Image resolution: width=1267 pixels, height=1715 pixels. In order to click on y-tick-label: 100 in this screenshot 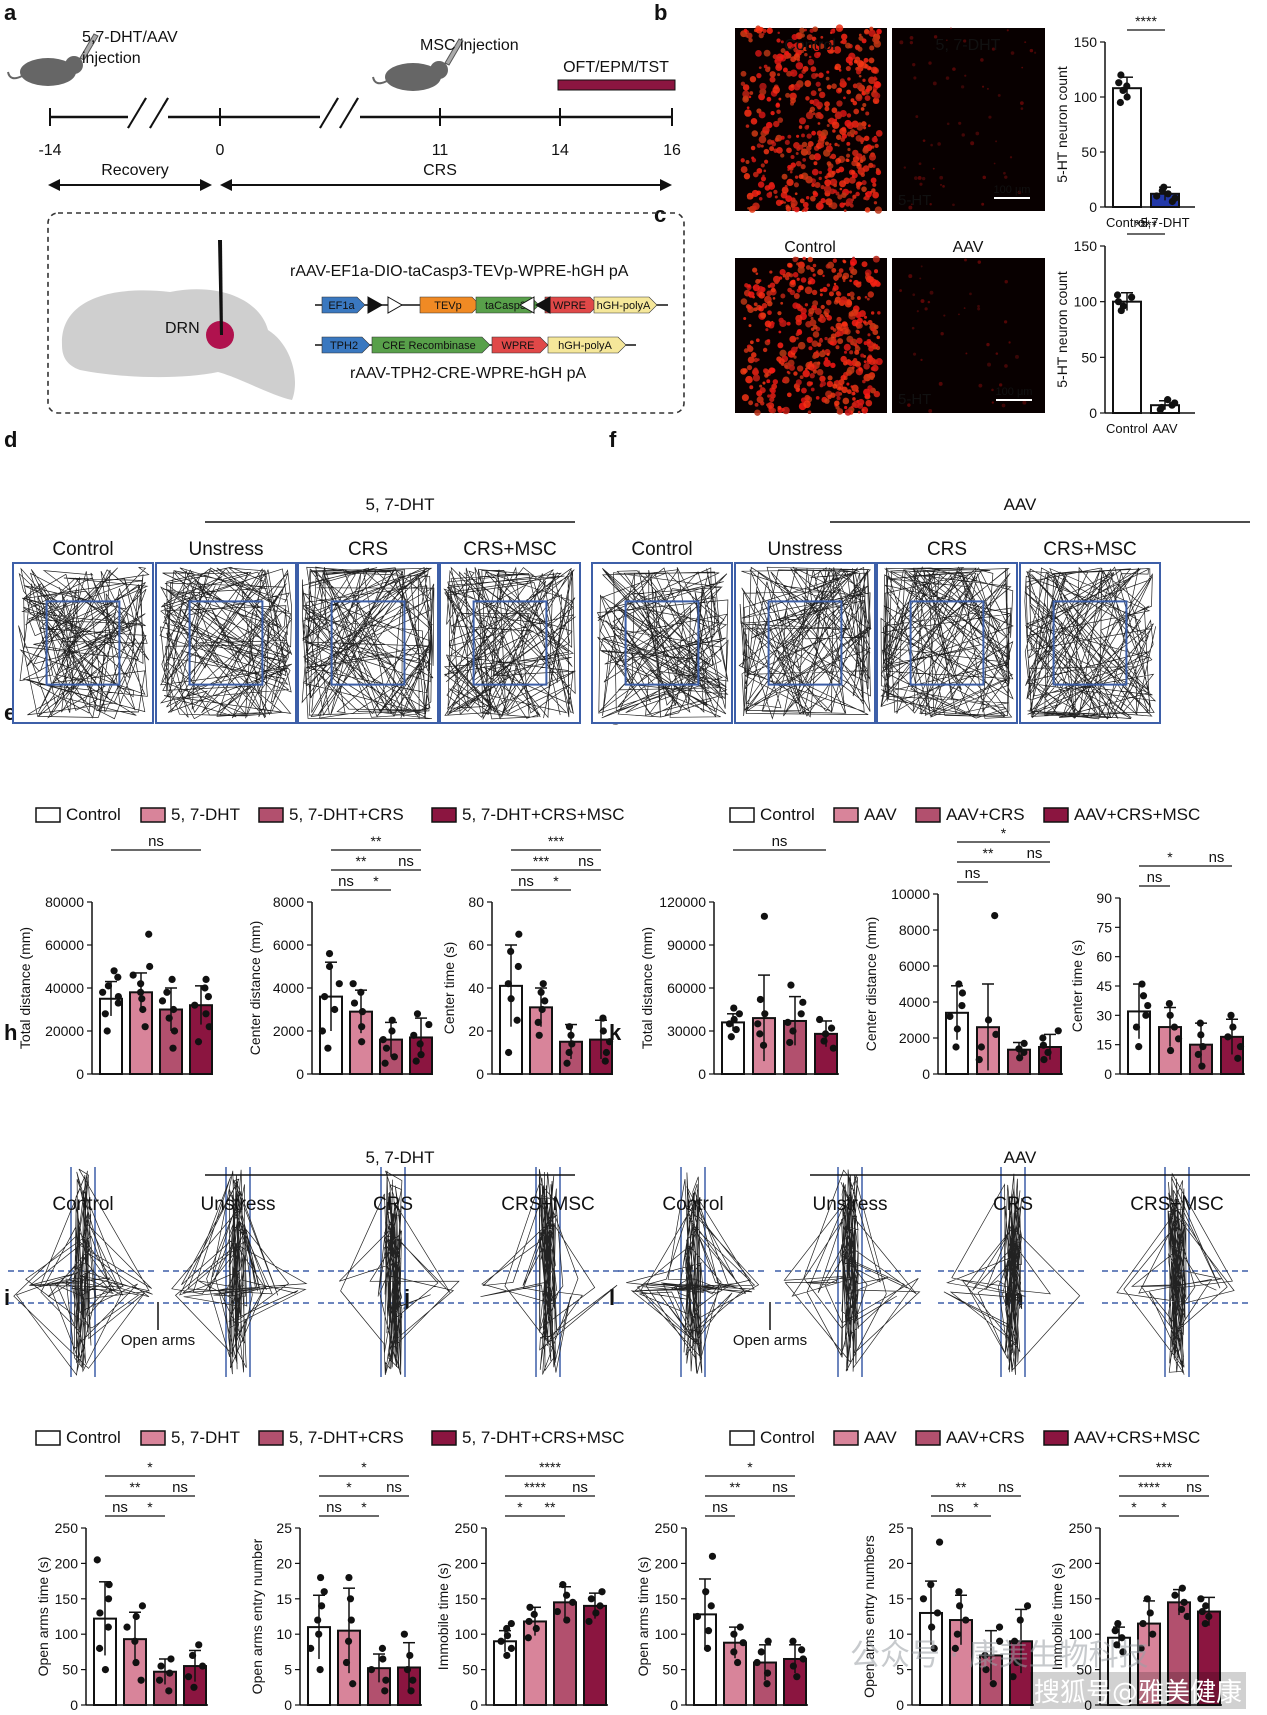, I will do `click(1086, 302)`.